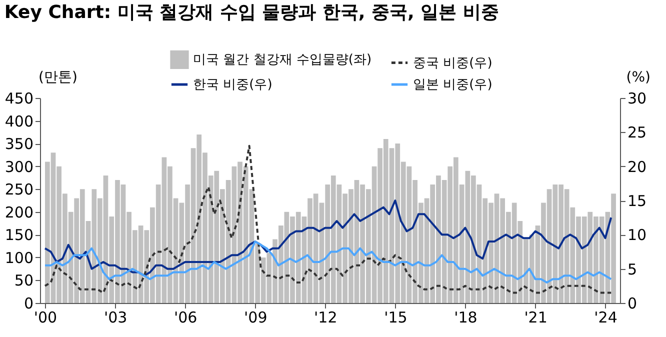 Image resolution: width=666 pixels, height=337 pixels. What do you see at coordinates (251, 12) in the screenshot?
I see `chart-title: Key Chart: 미국 철강재 수입 물량과 한국, 중국, 일본 비중` at bounding box center [251, 12].